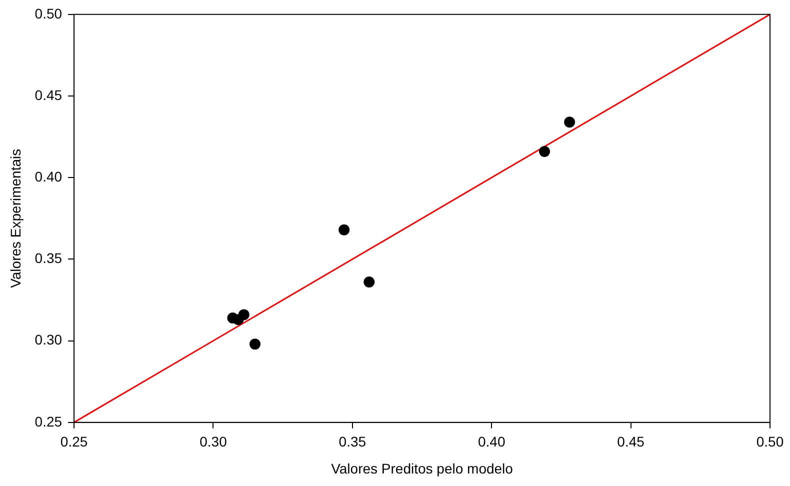  Describe the element at coordinates (48, 340) in the screenshot. I see `y-tick-label: 0.30` at that location.